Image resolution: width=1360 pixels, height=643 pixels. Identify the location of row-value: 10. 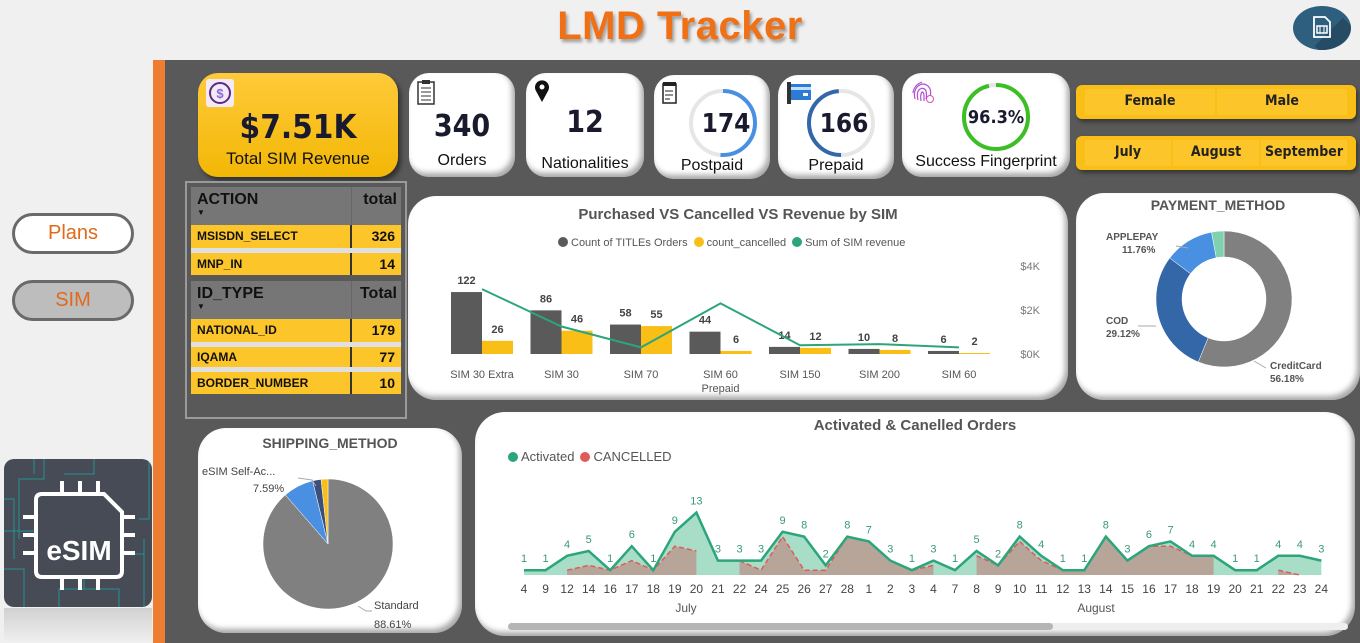
(375, 381).